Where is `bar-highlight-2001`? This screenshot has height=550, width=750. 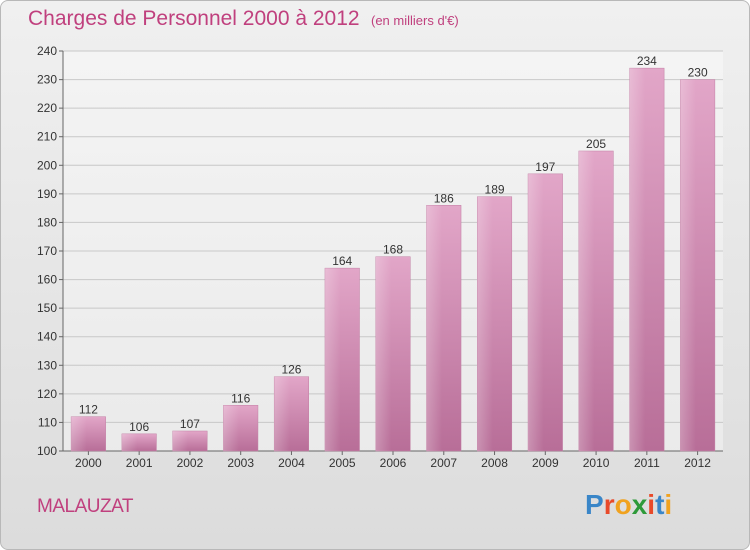 bar-highlight-2001 is located at coordinates (129, 442).